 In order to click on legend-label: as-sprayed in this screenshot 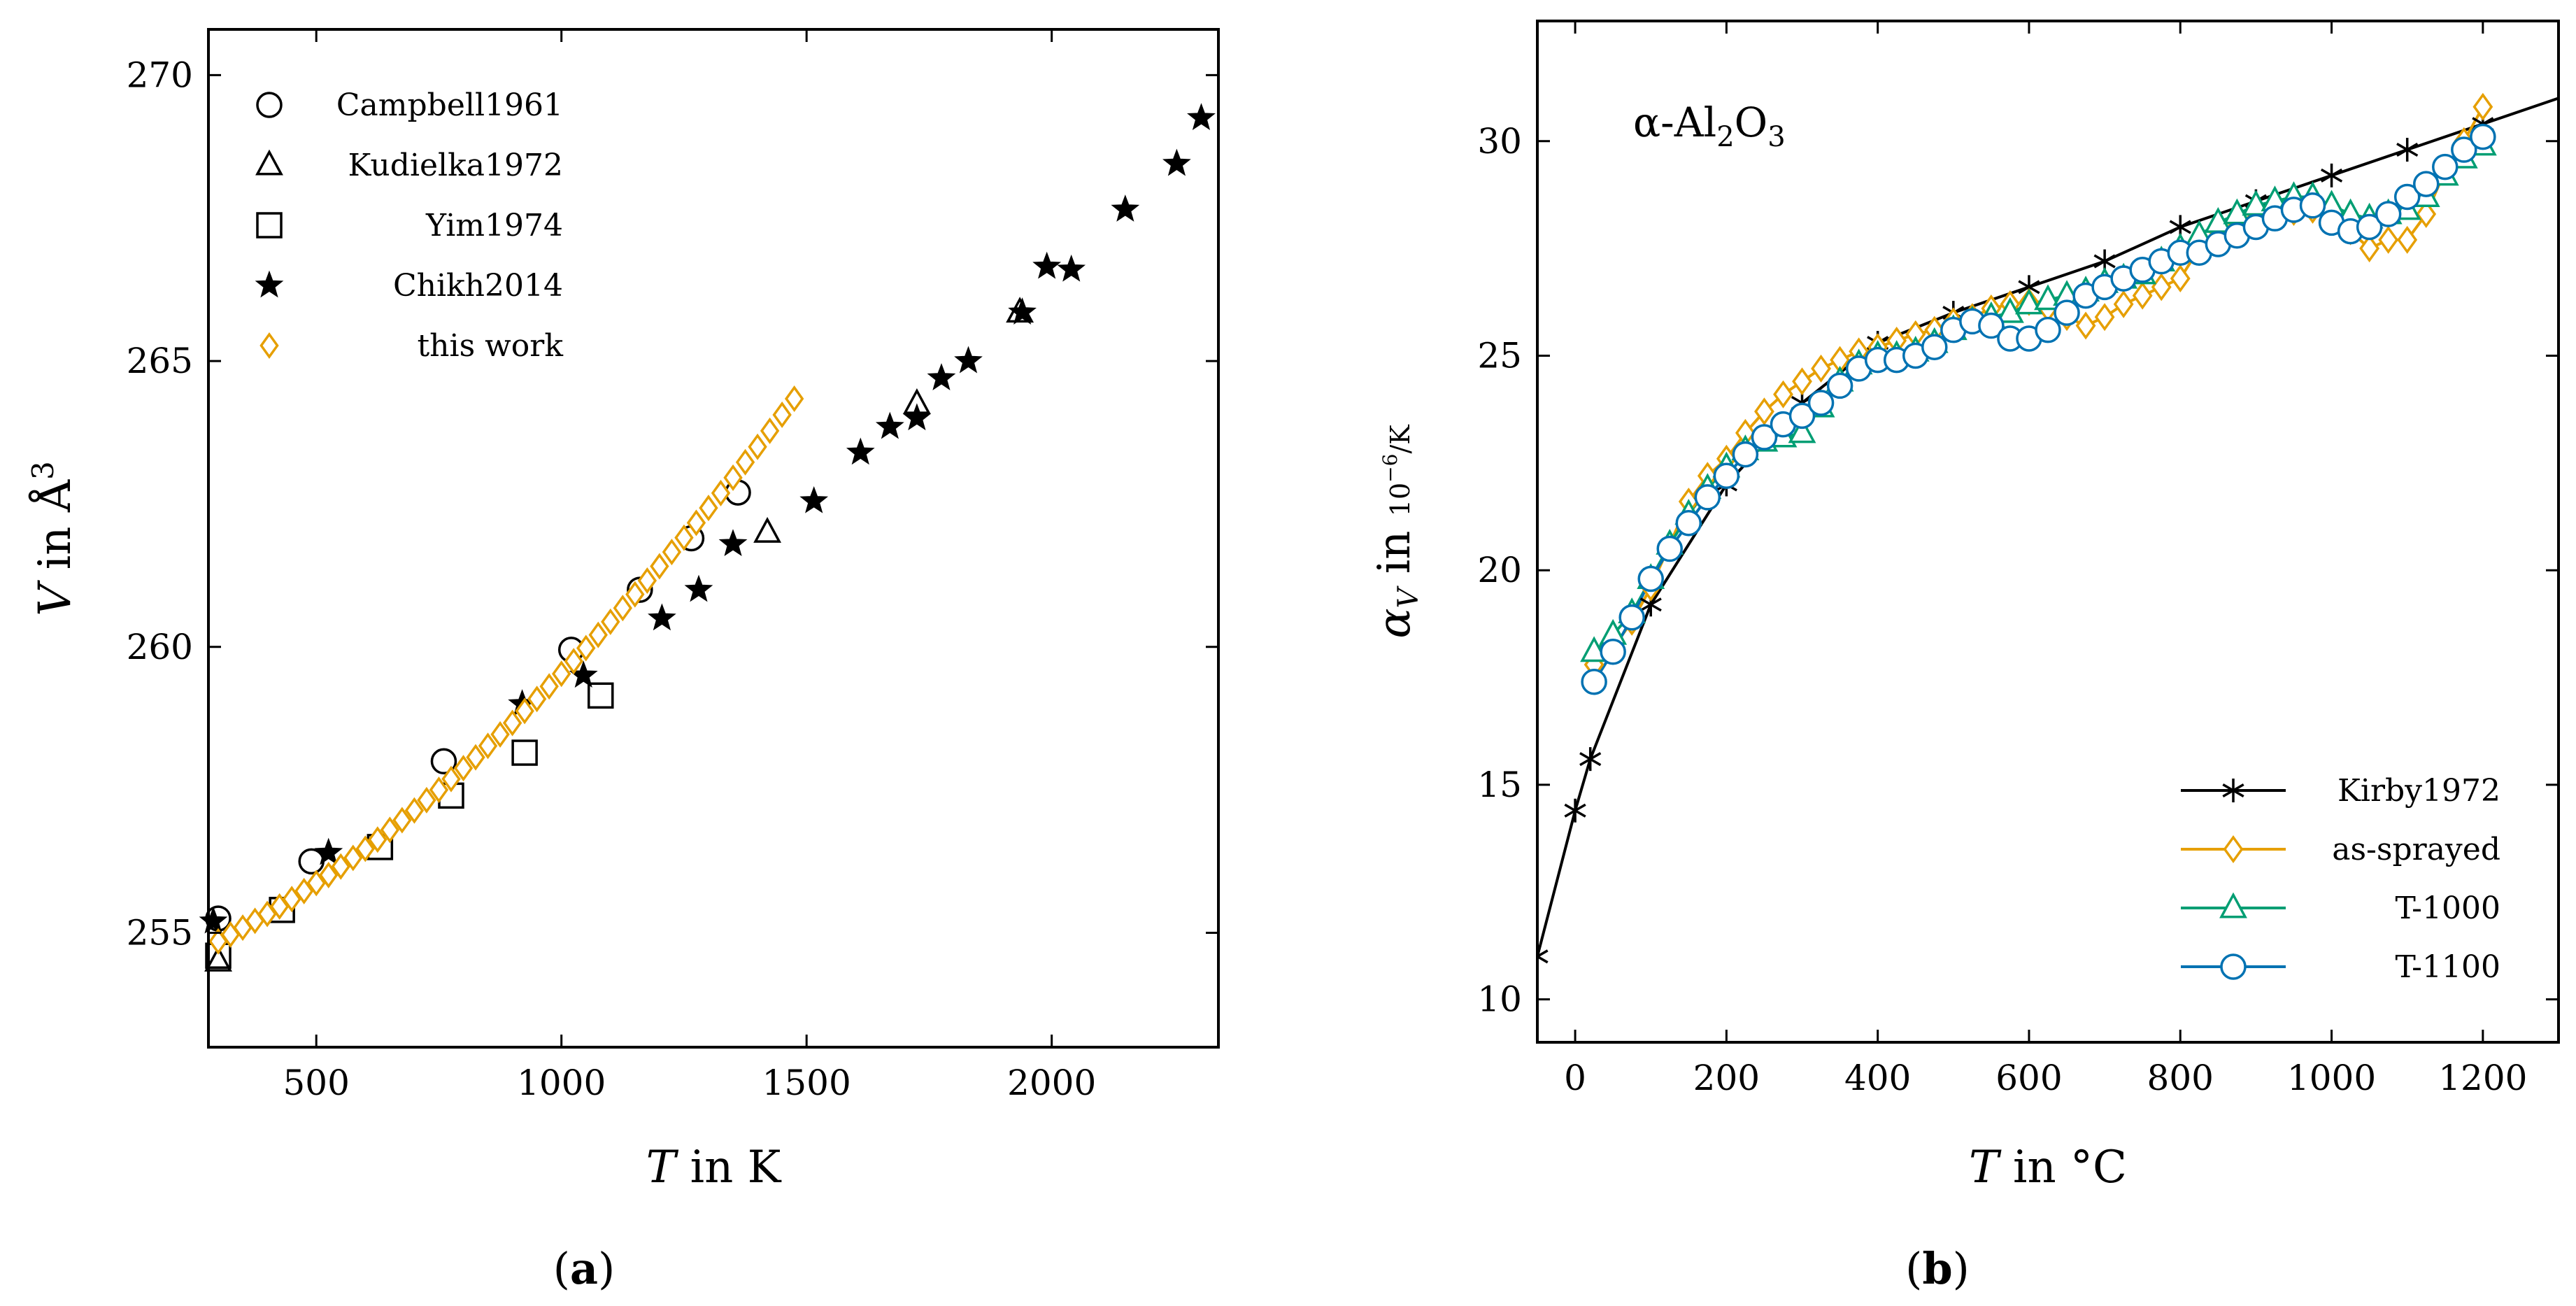, I will do `click(2416, 850)`.